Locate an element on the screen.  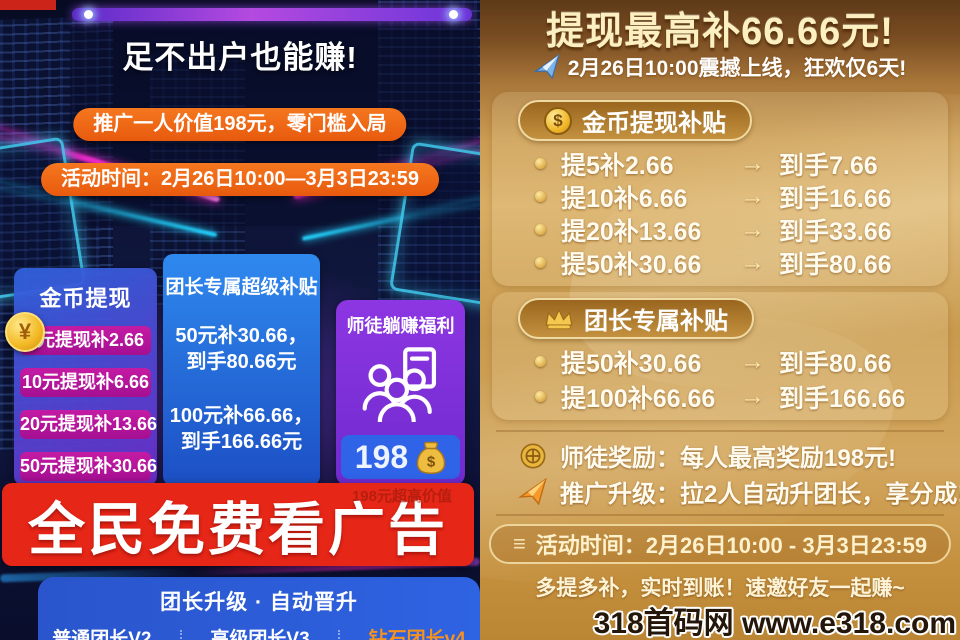
row-receive: 到手166.66 is located at coordinates (842, 398).